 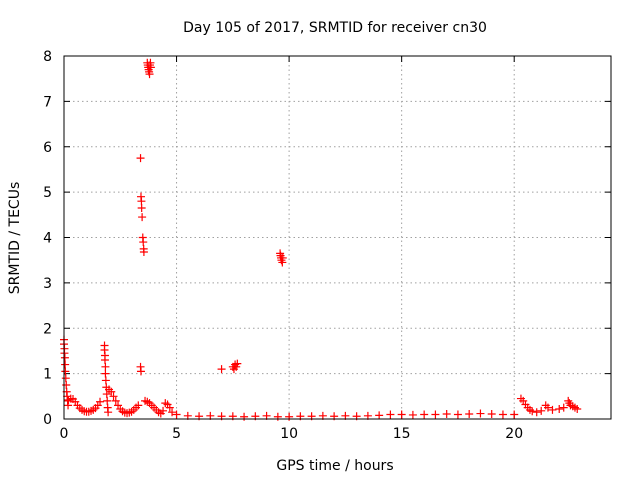 I want to click on y-tick-label: 7, so click(x=47, y=102).